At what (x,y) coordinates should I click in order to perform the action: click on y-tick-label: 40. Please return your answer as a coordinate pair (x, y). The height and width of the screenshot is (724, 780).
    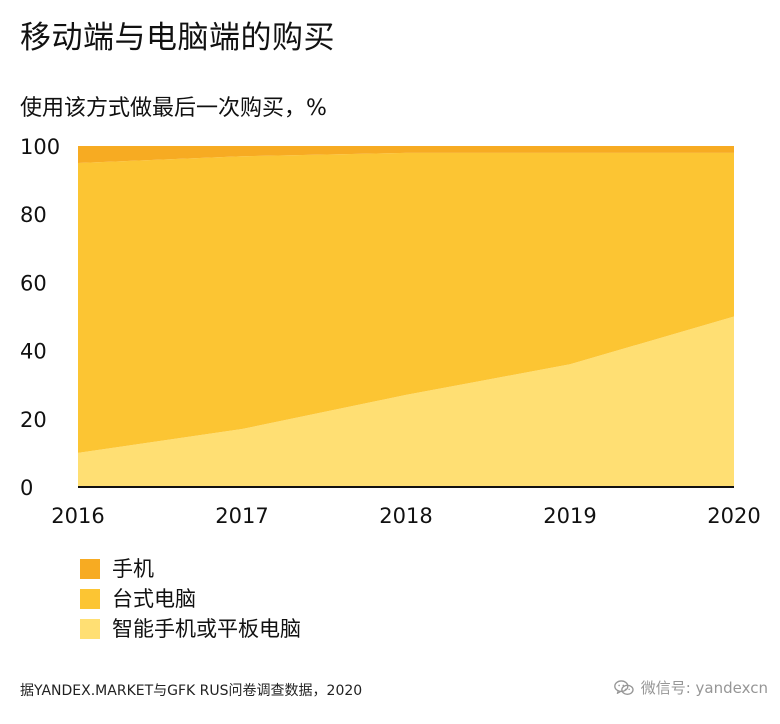
    Looking at the image, I should click on (33, 352).